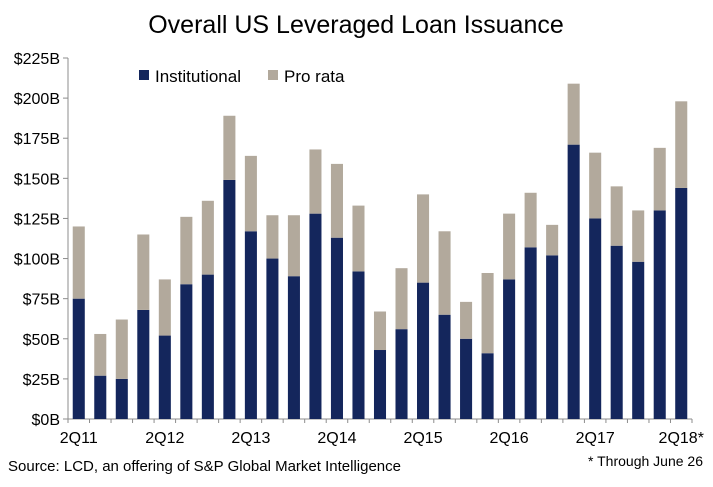  Describe the element at coordinates (315, 181) in the screenshot. I see `bar-pro-rata-1Q14` at that location.